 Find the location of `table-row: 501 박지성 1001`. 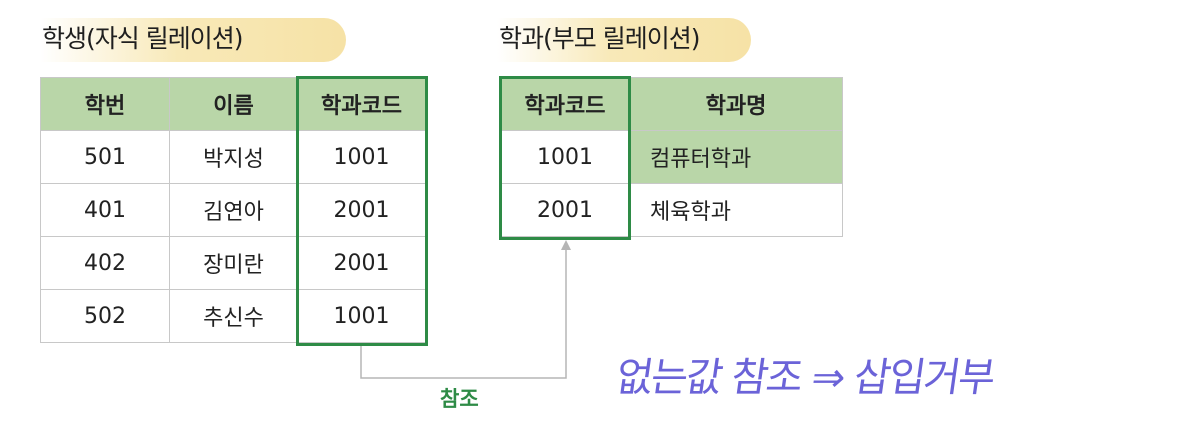

table-row: 501 박지성 1001 is located at coordinates (233, 157).